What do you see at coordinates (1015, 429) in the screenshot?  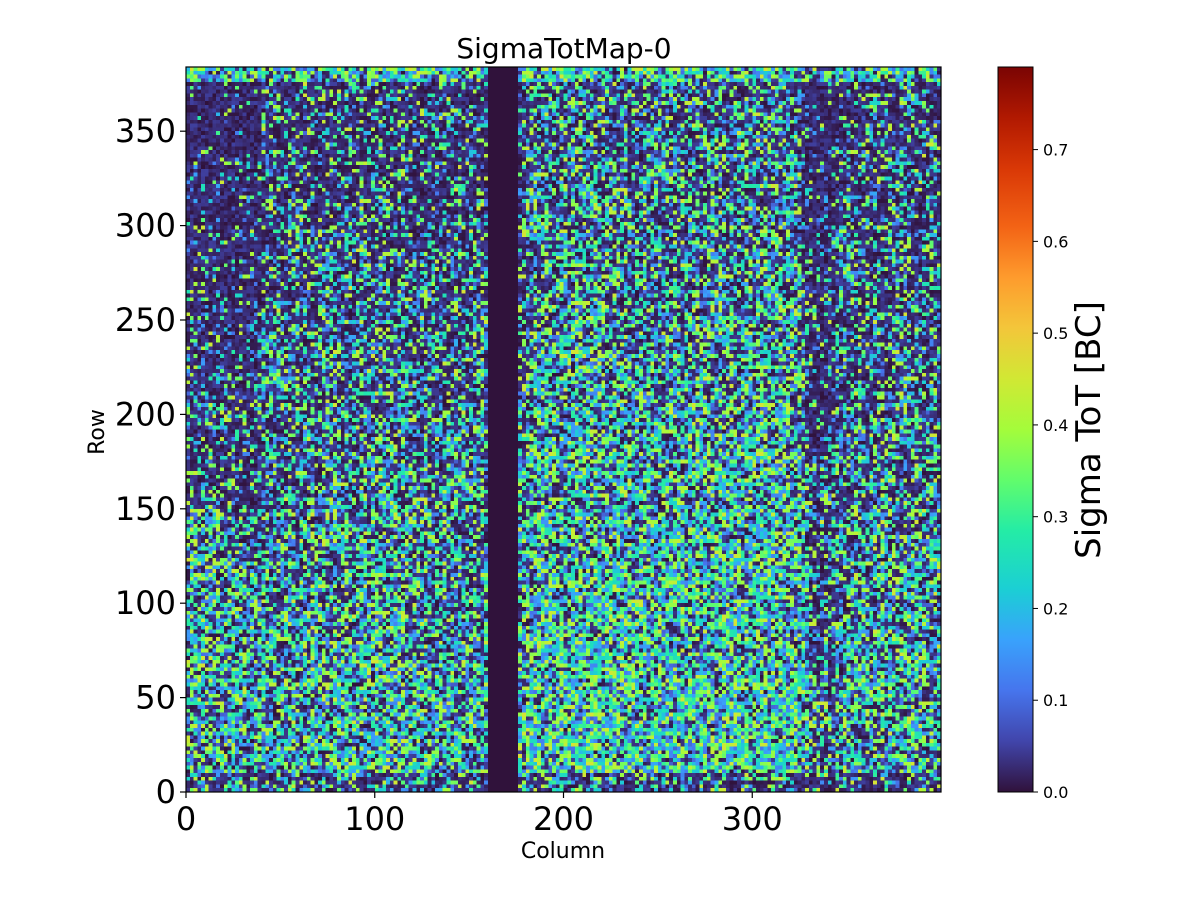 I see `colorbar` at bounding box center [1015, 429].